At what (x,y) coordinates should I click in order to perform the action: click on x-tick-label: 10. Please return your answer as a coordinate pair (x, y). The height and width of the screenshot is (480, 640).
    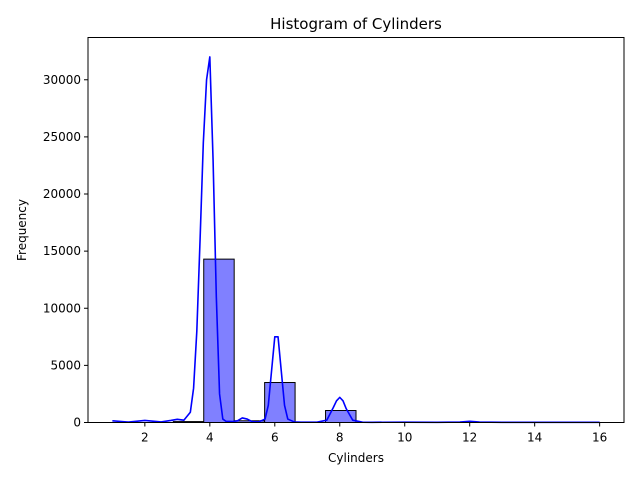
    Looking at the image, I should click on (404, 438).